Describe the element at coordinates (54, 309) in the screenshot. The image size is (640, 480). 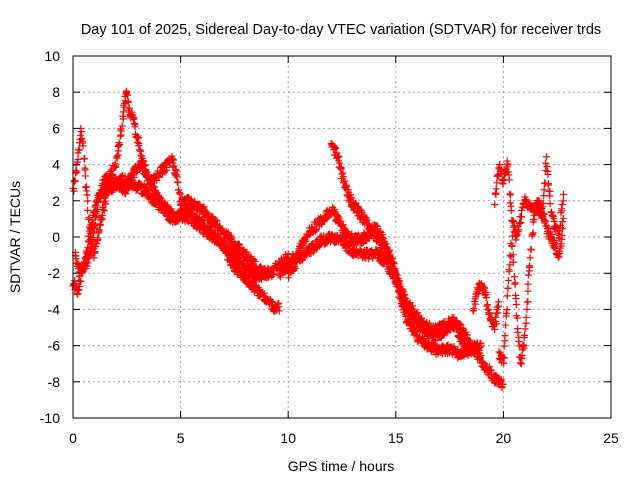
I see `y-tick-label: -4` at that location.